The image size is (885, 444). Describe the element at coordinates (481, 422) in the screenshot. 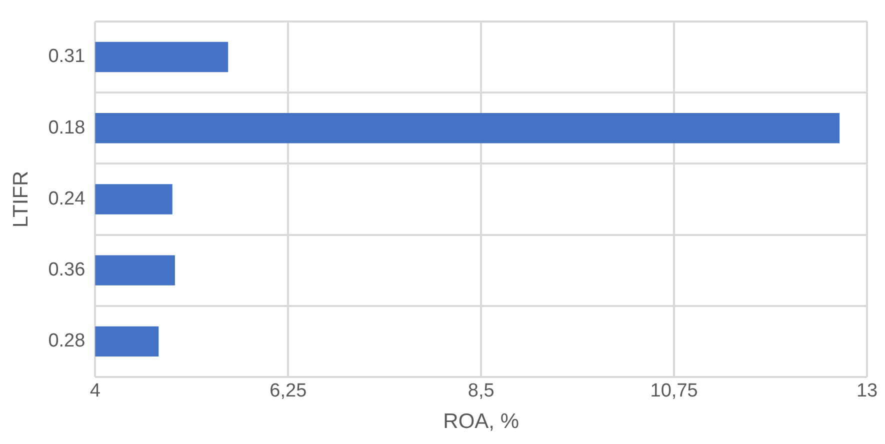

I see `x-axis-title: ROA, %` at that location.